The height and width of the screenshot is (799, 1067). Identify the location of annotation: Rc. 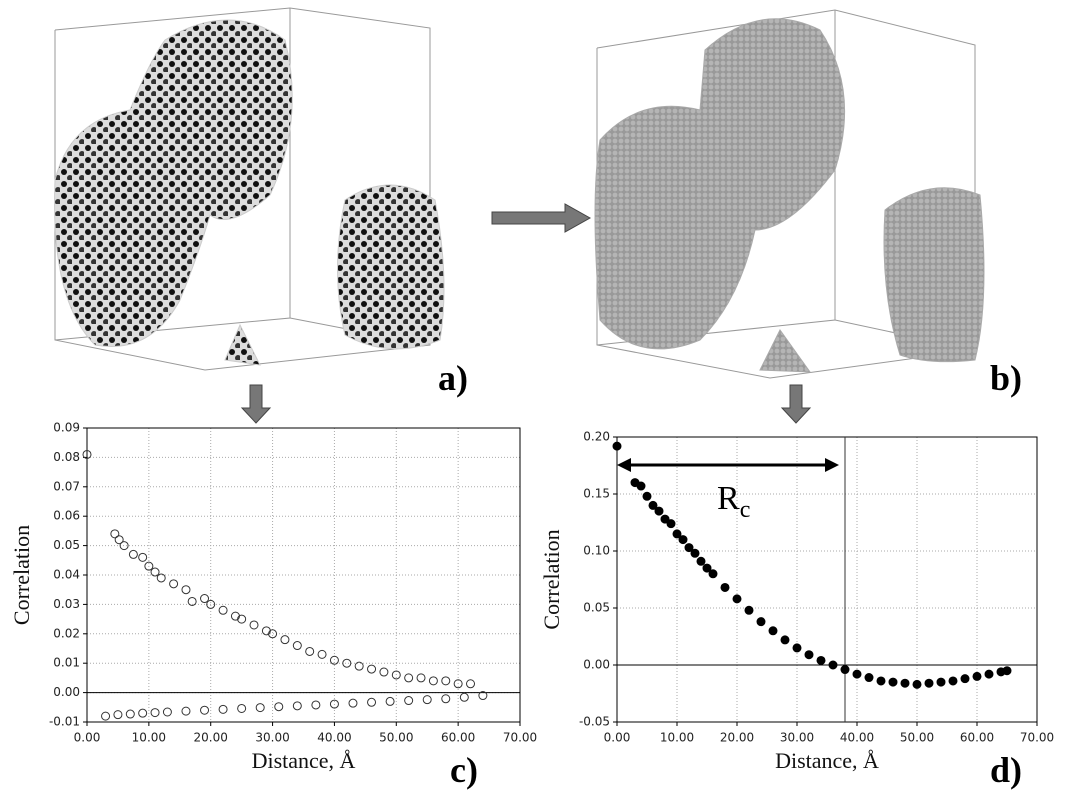
(733, 501).